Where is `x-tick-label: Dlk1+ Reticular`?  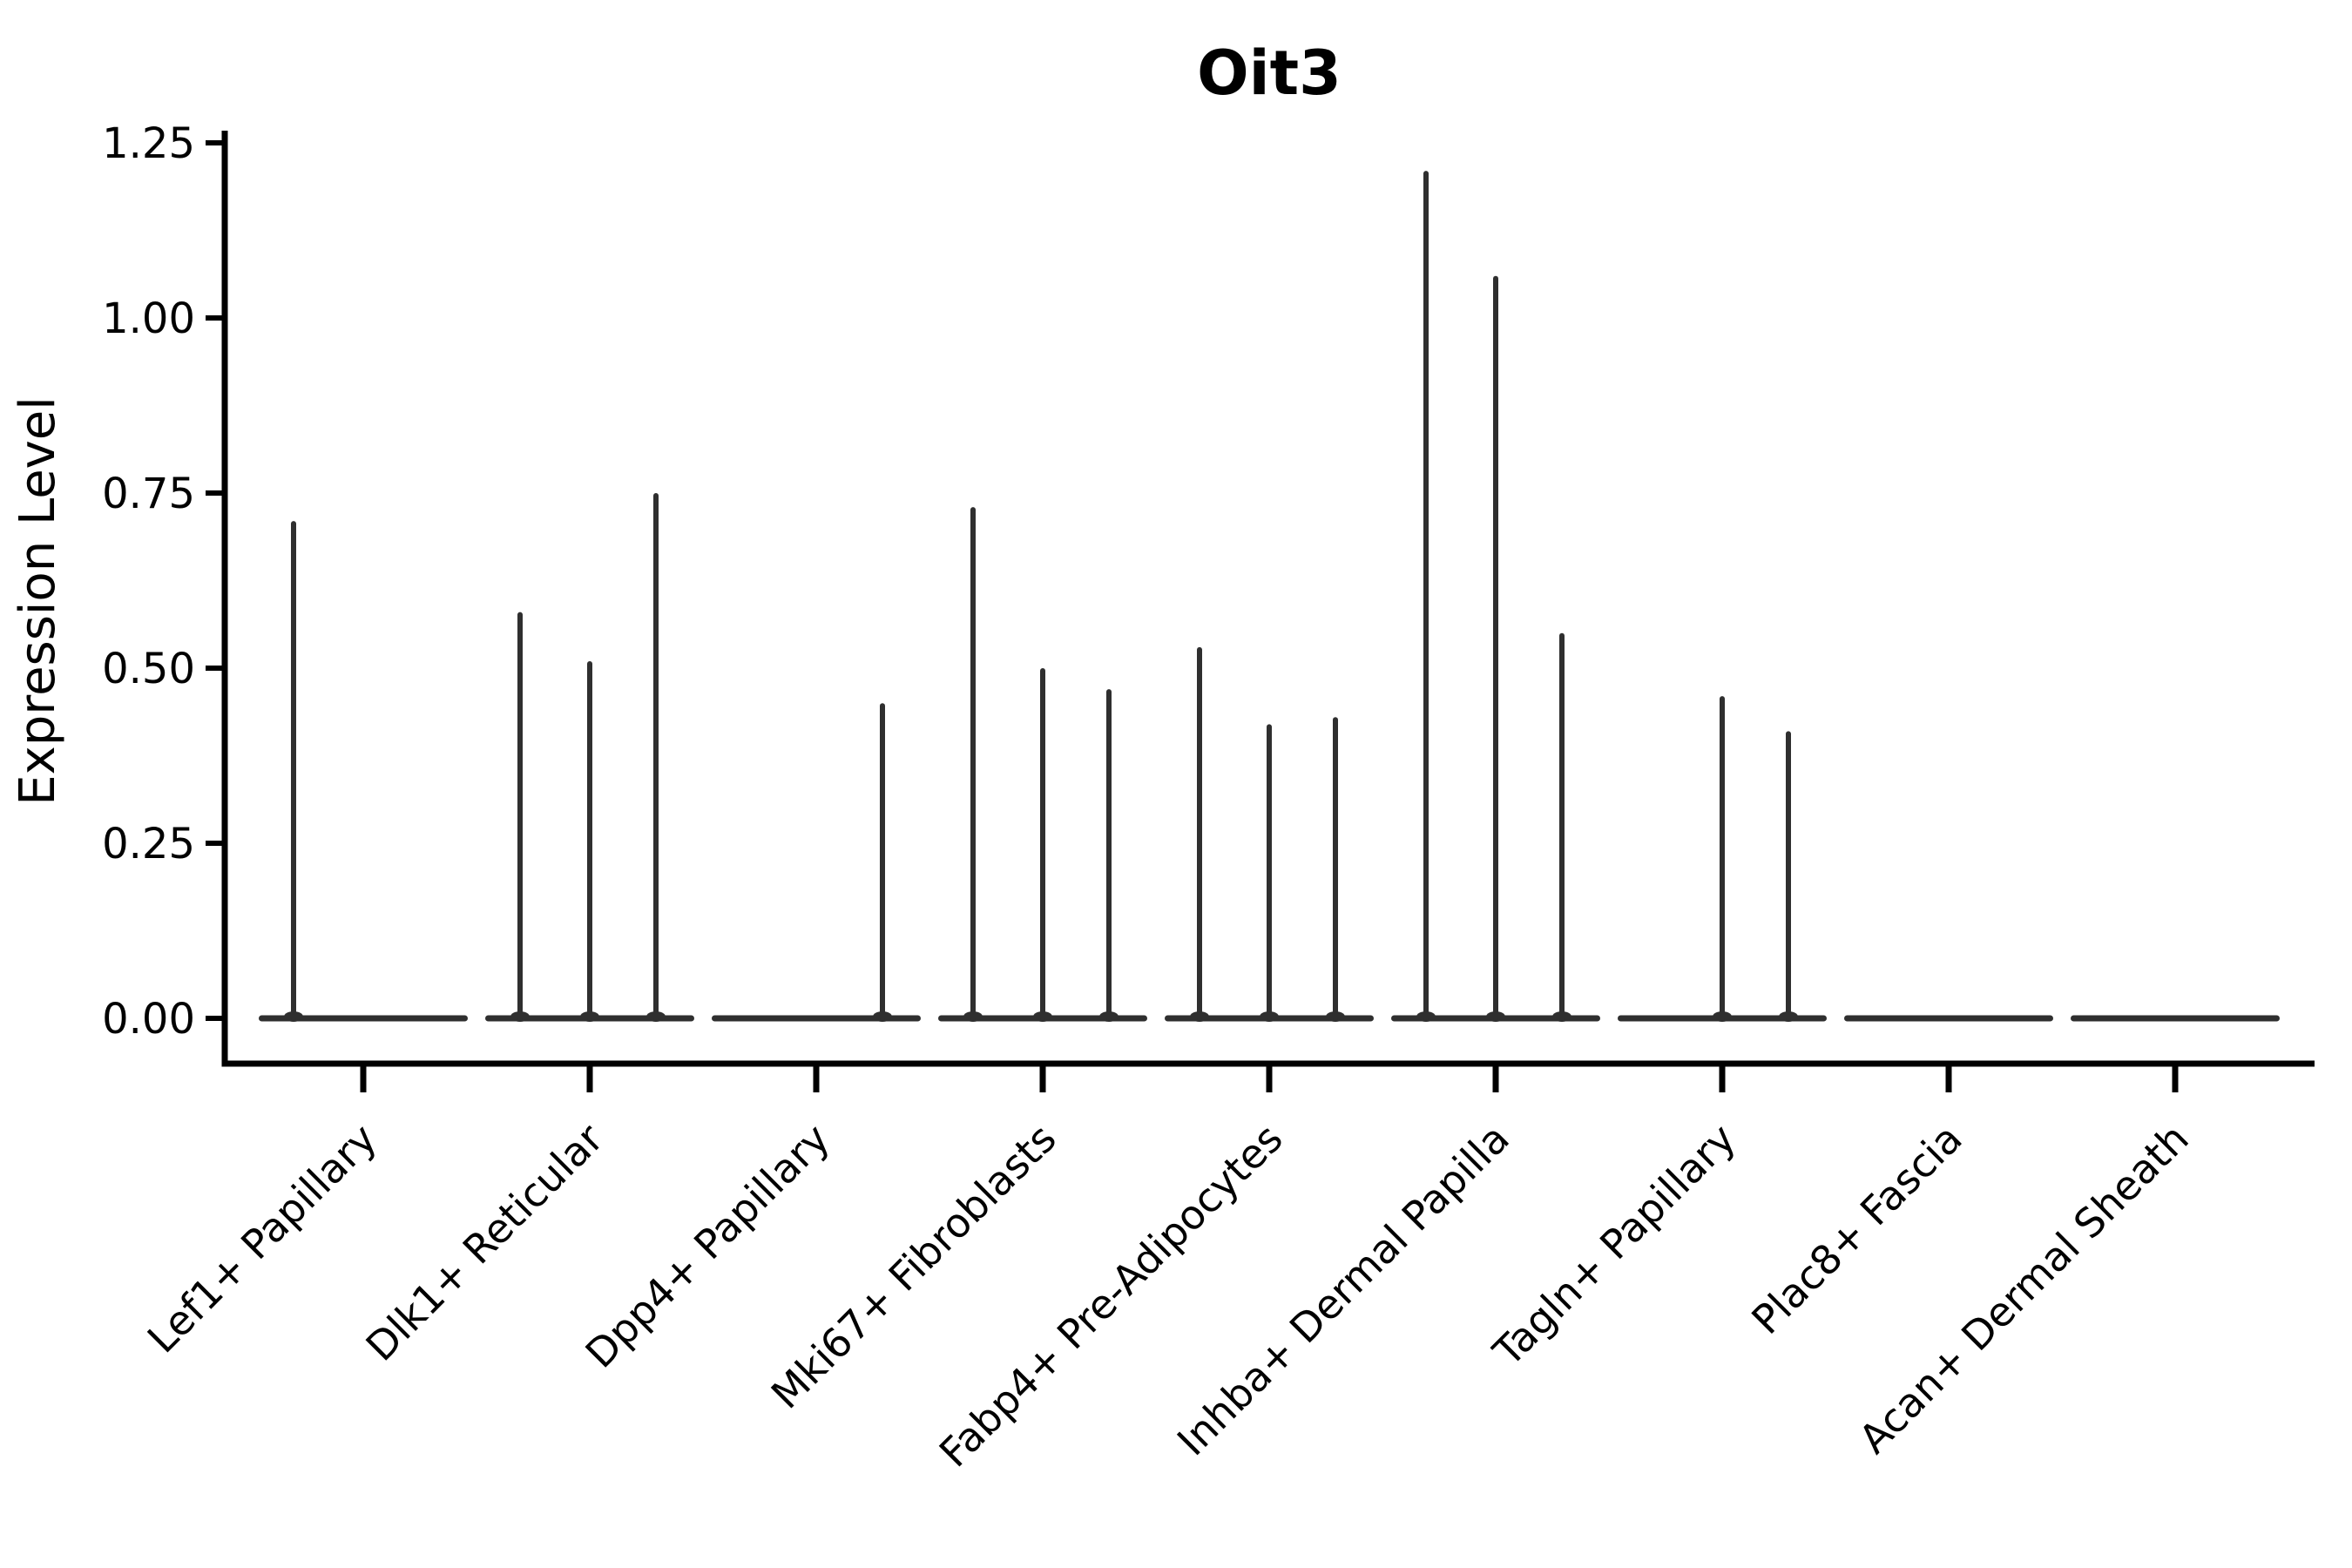
x-tick-label: Dlk1+ Reticular is located at coordinates (485, 1242).